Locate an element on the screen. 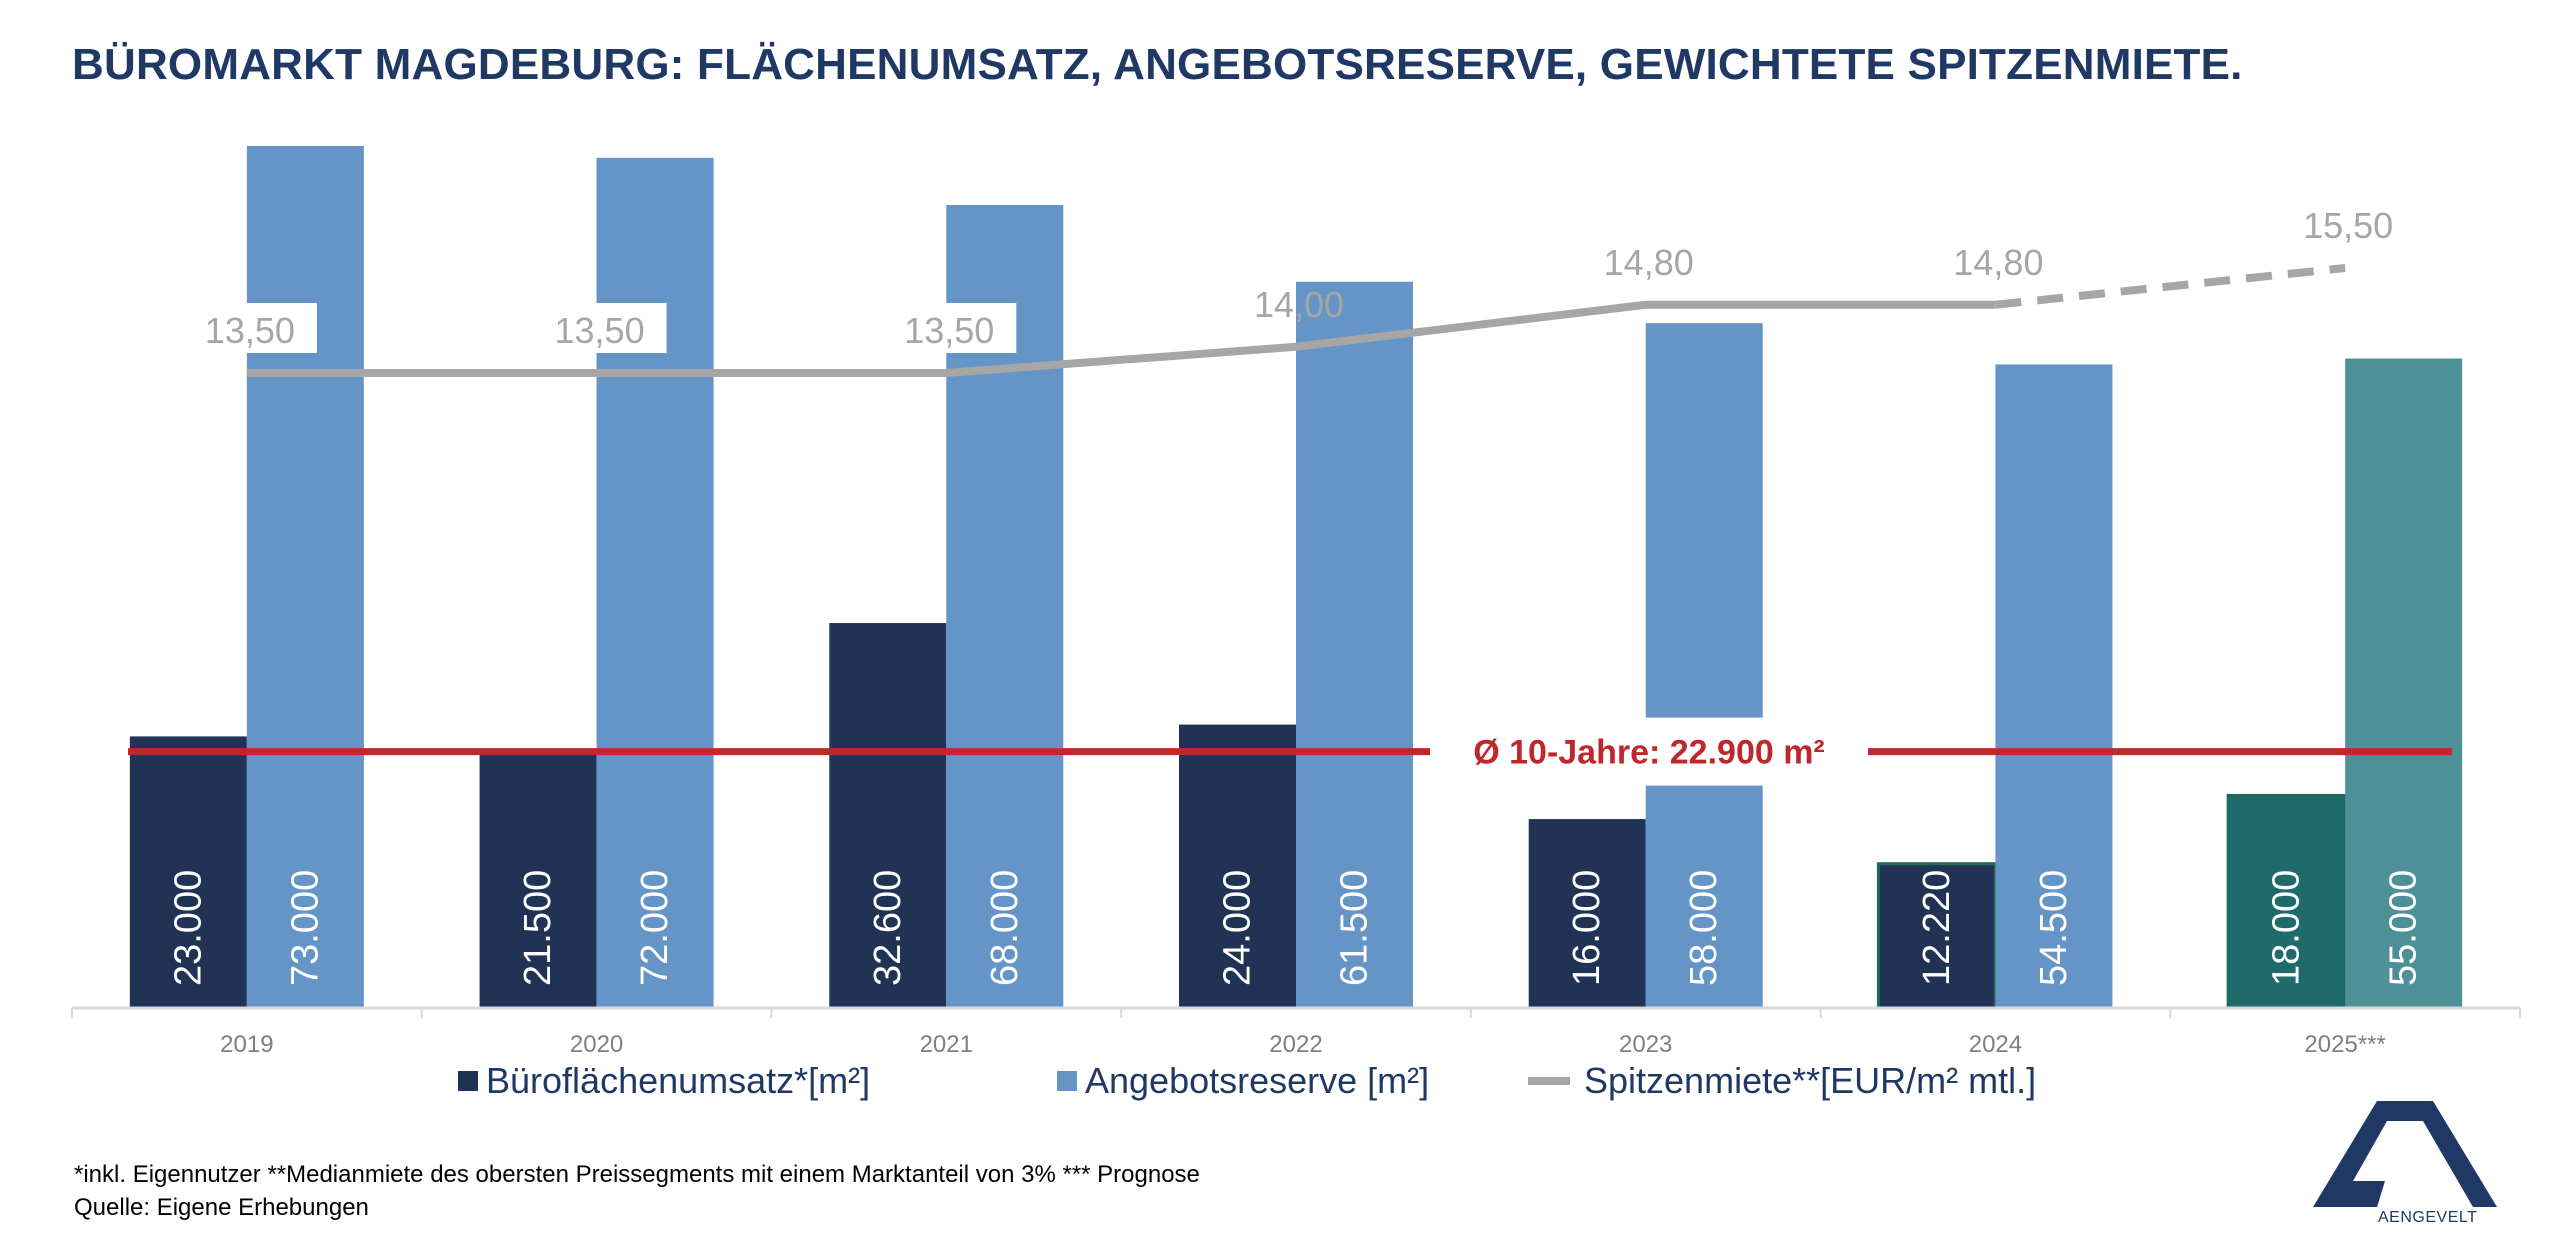 The image size is (2560, 1241). legend-swatch-angebotsreserve is located at coordinates (1067, 1081).